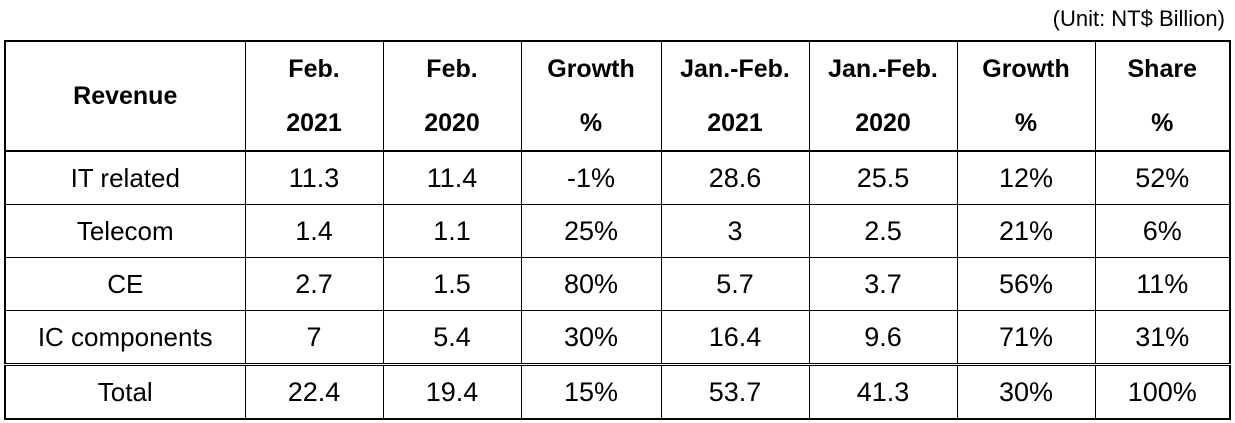 Image resolution: width=1235 pixels, height=423 pixels. What do you see at coordinates (1026, 337) in the screenshot?
I see `table-cell: 71%` at bounding box center [1026, 337].